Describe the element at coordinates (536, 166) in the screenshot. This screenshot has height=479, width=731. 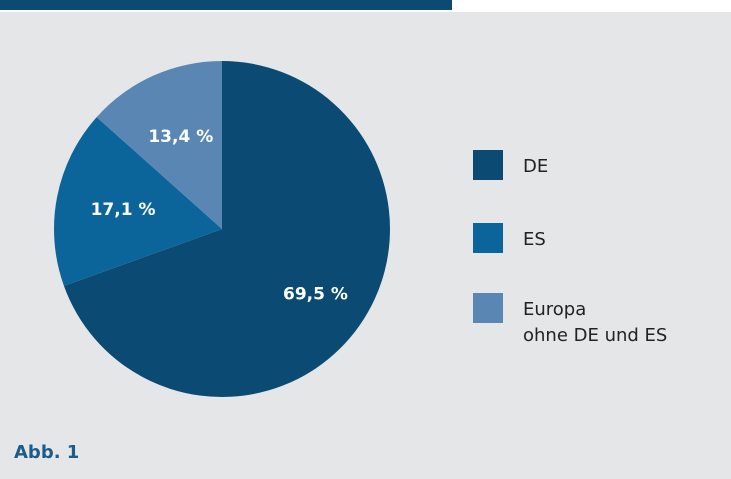
I see `legend-label: DE` at that location.